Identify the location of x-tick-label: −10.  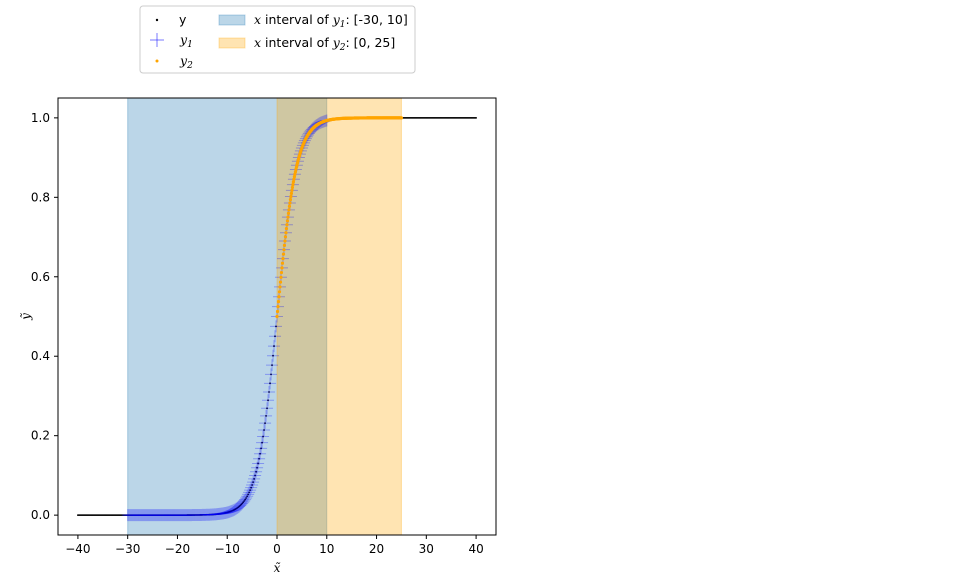
(227, 549).